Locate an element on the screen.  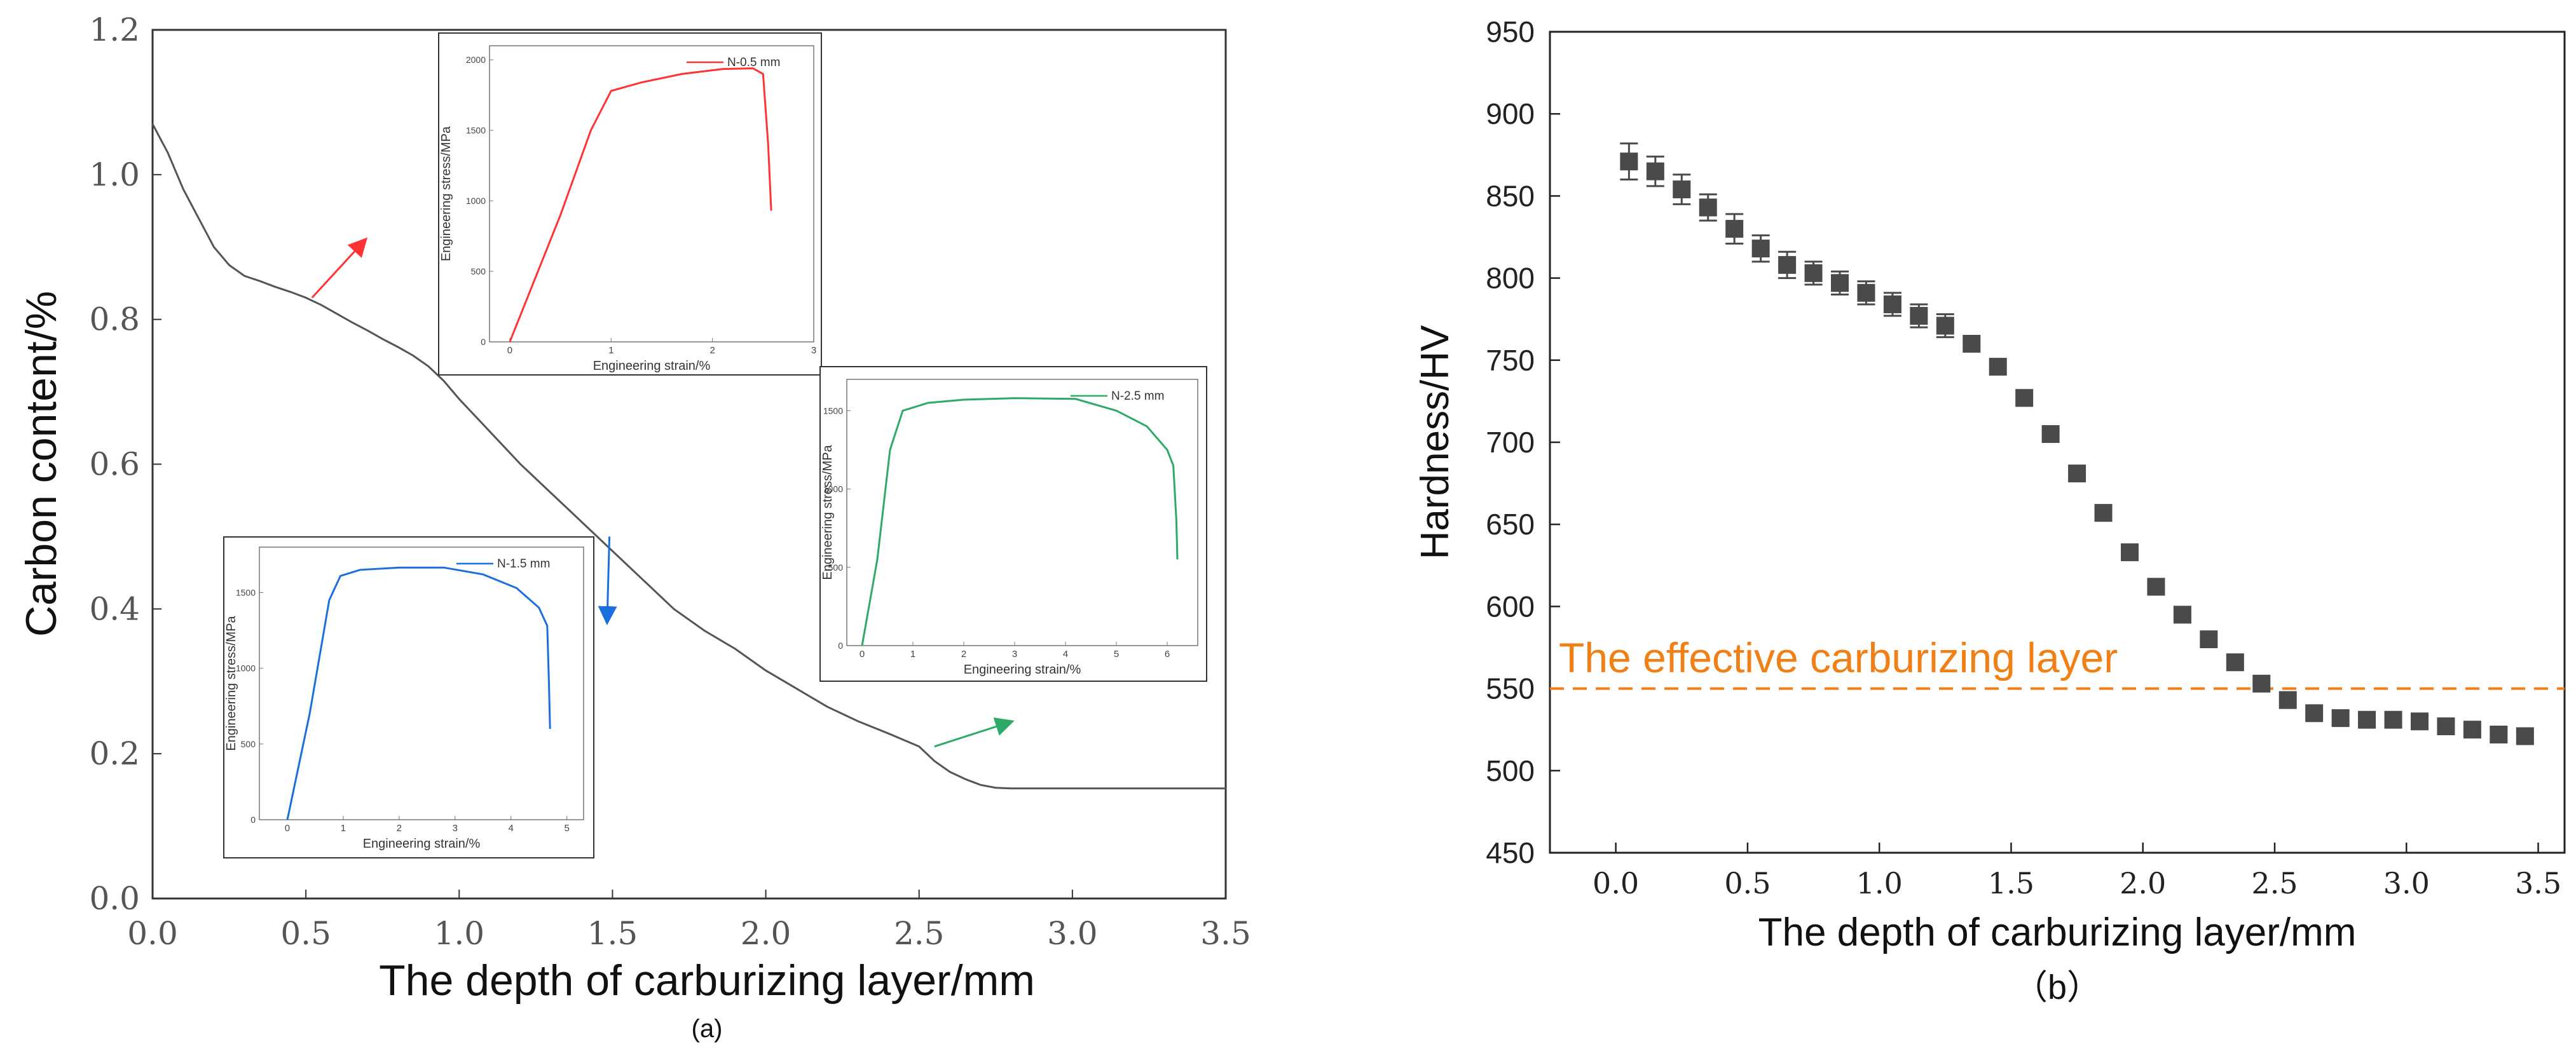
inset-legend-label: N-0.5 mm is located at coordinates (753, 63).